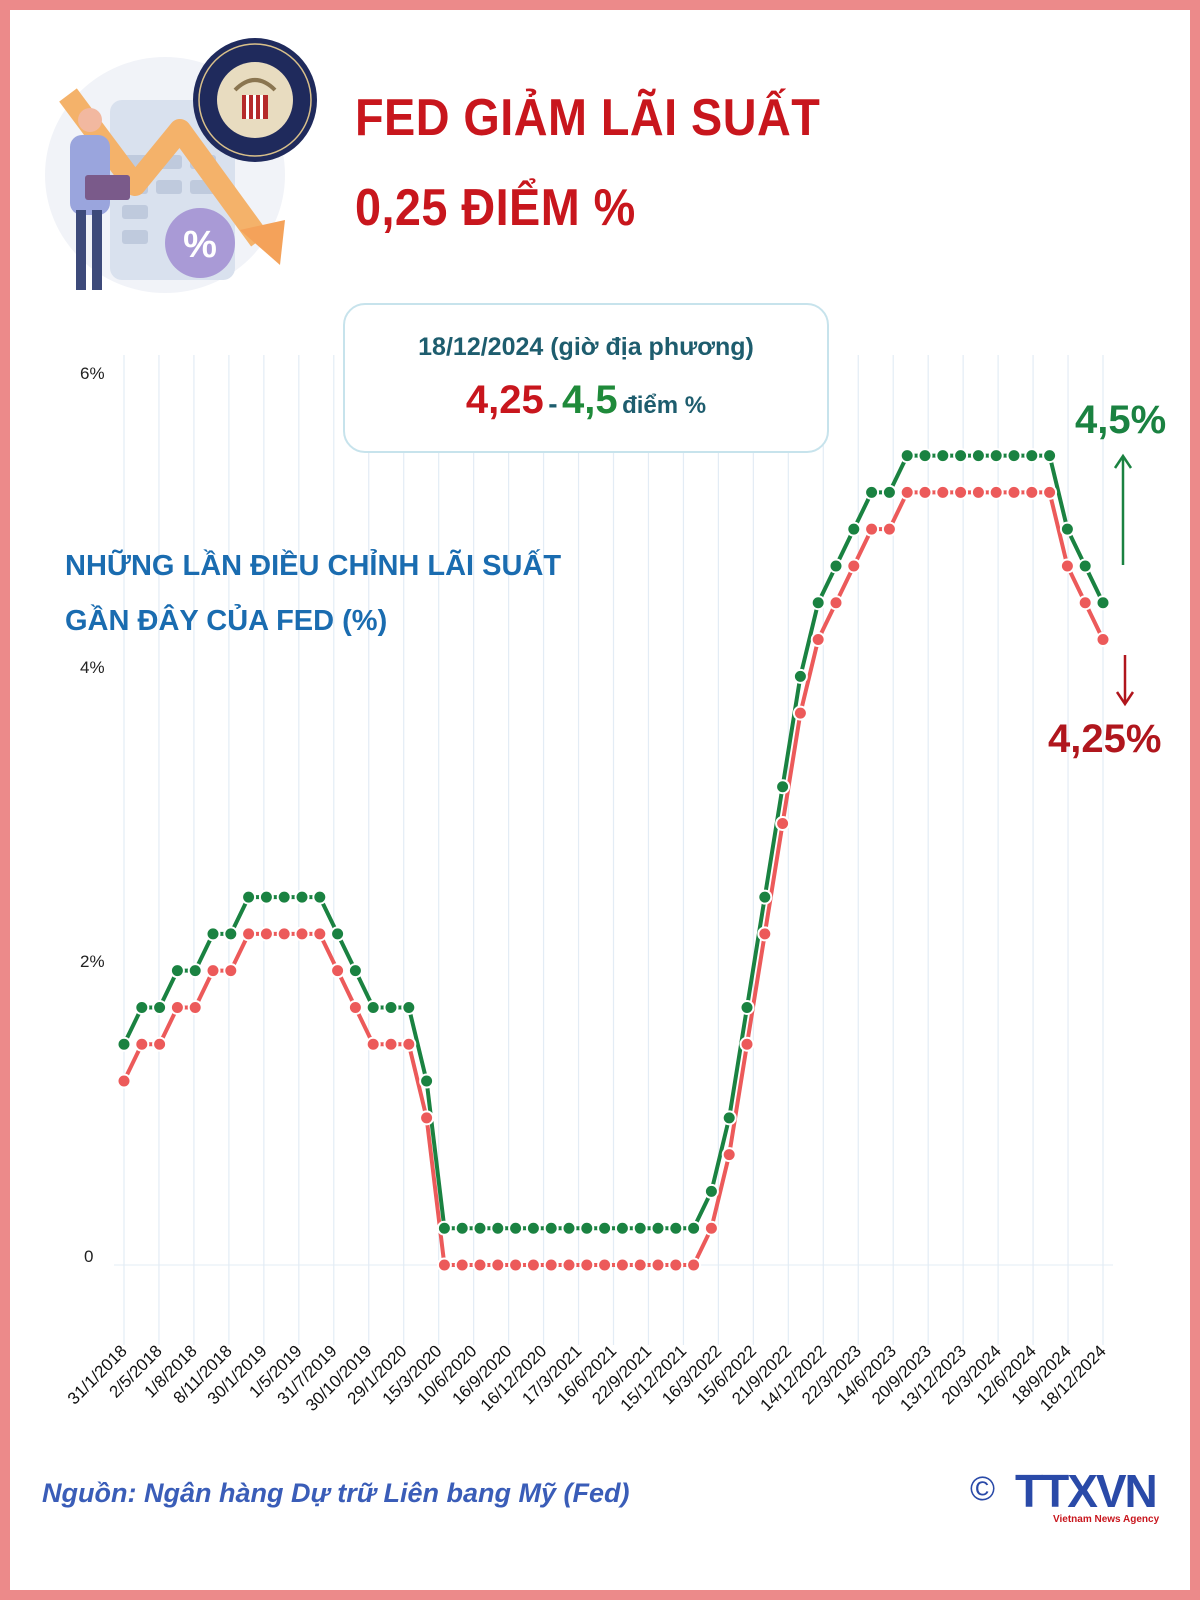 The image size is (1200, 1600). What do you see at coordinates (1086, 1491) in the screenshot?
I see `logo-text: TTXVN` at bounding box center [1086, 1491].